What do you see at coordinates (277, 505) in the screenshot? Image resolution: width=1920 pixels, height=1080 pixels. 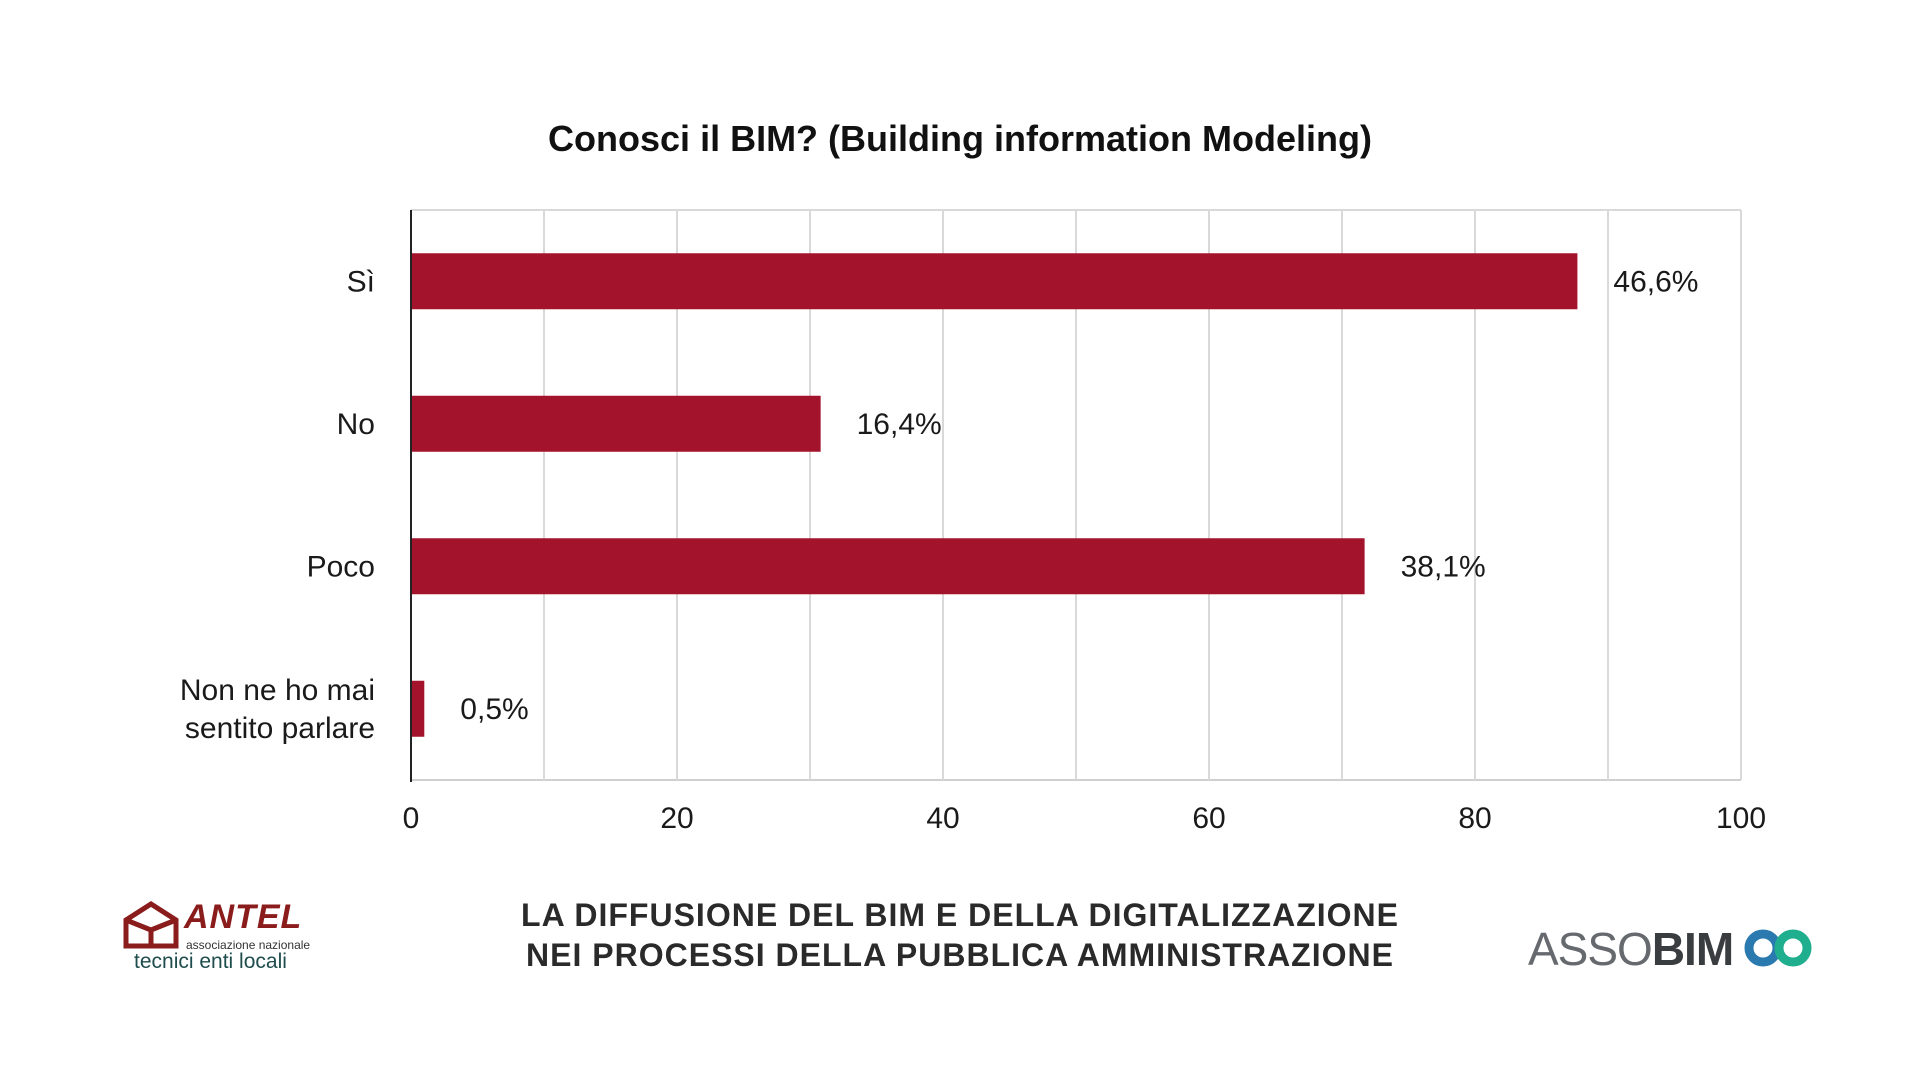 I see `category-labels: Sì No Poco Non ne ho mai sentito parlare` at bounding box center [277, 505].